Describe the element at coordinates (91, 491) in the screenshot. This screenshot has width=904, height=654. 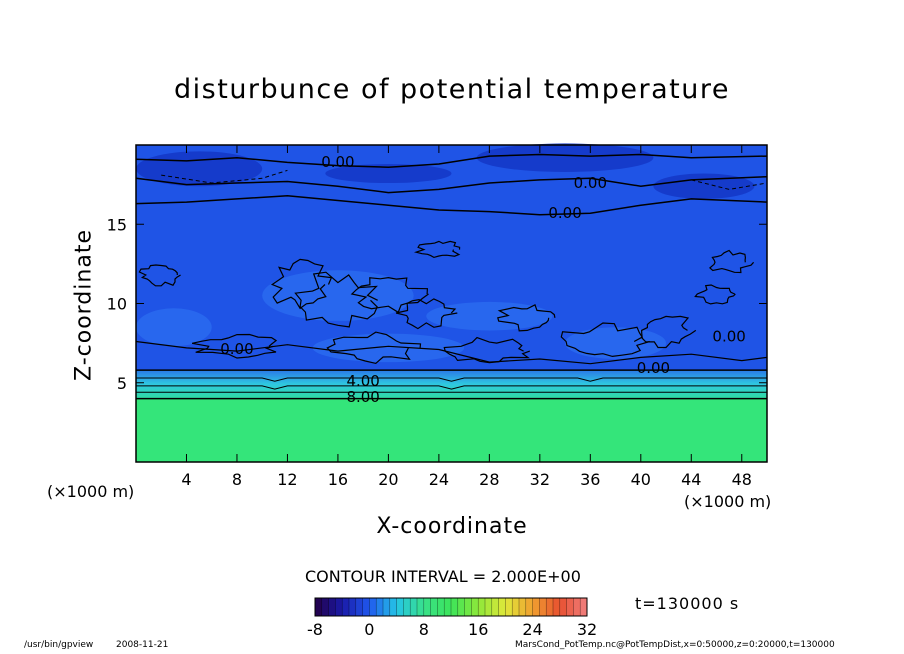
I see `y-unit-label: (×1000 m)` at that location.